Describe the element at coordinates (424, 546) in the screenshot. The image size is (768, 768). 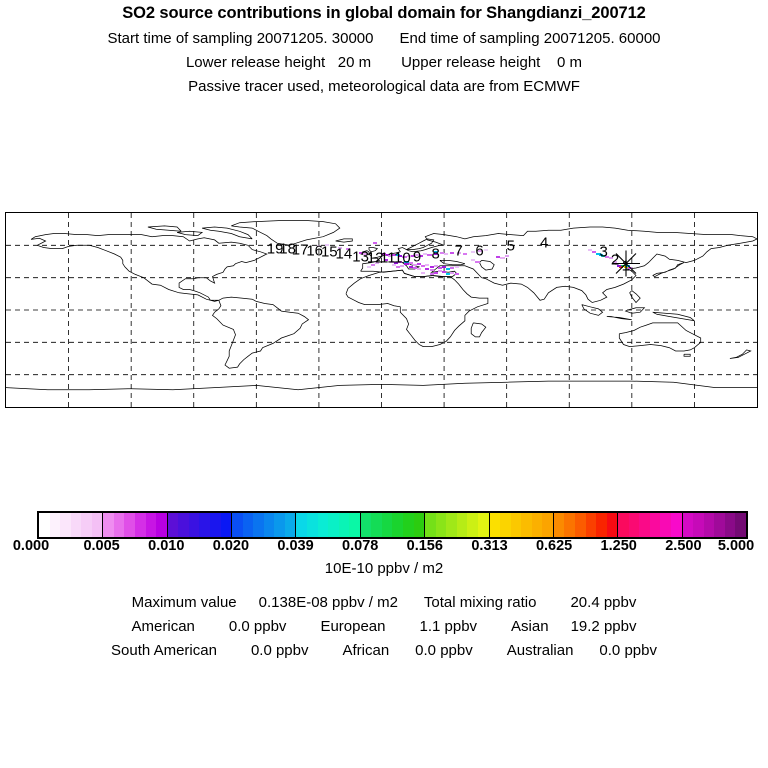
I see `colorbar-tick-label: 0.156` at that location.